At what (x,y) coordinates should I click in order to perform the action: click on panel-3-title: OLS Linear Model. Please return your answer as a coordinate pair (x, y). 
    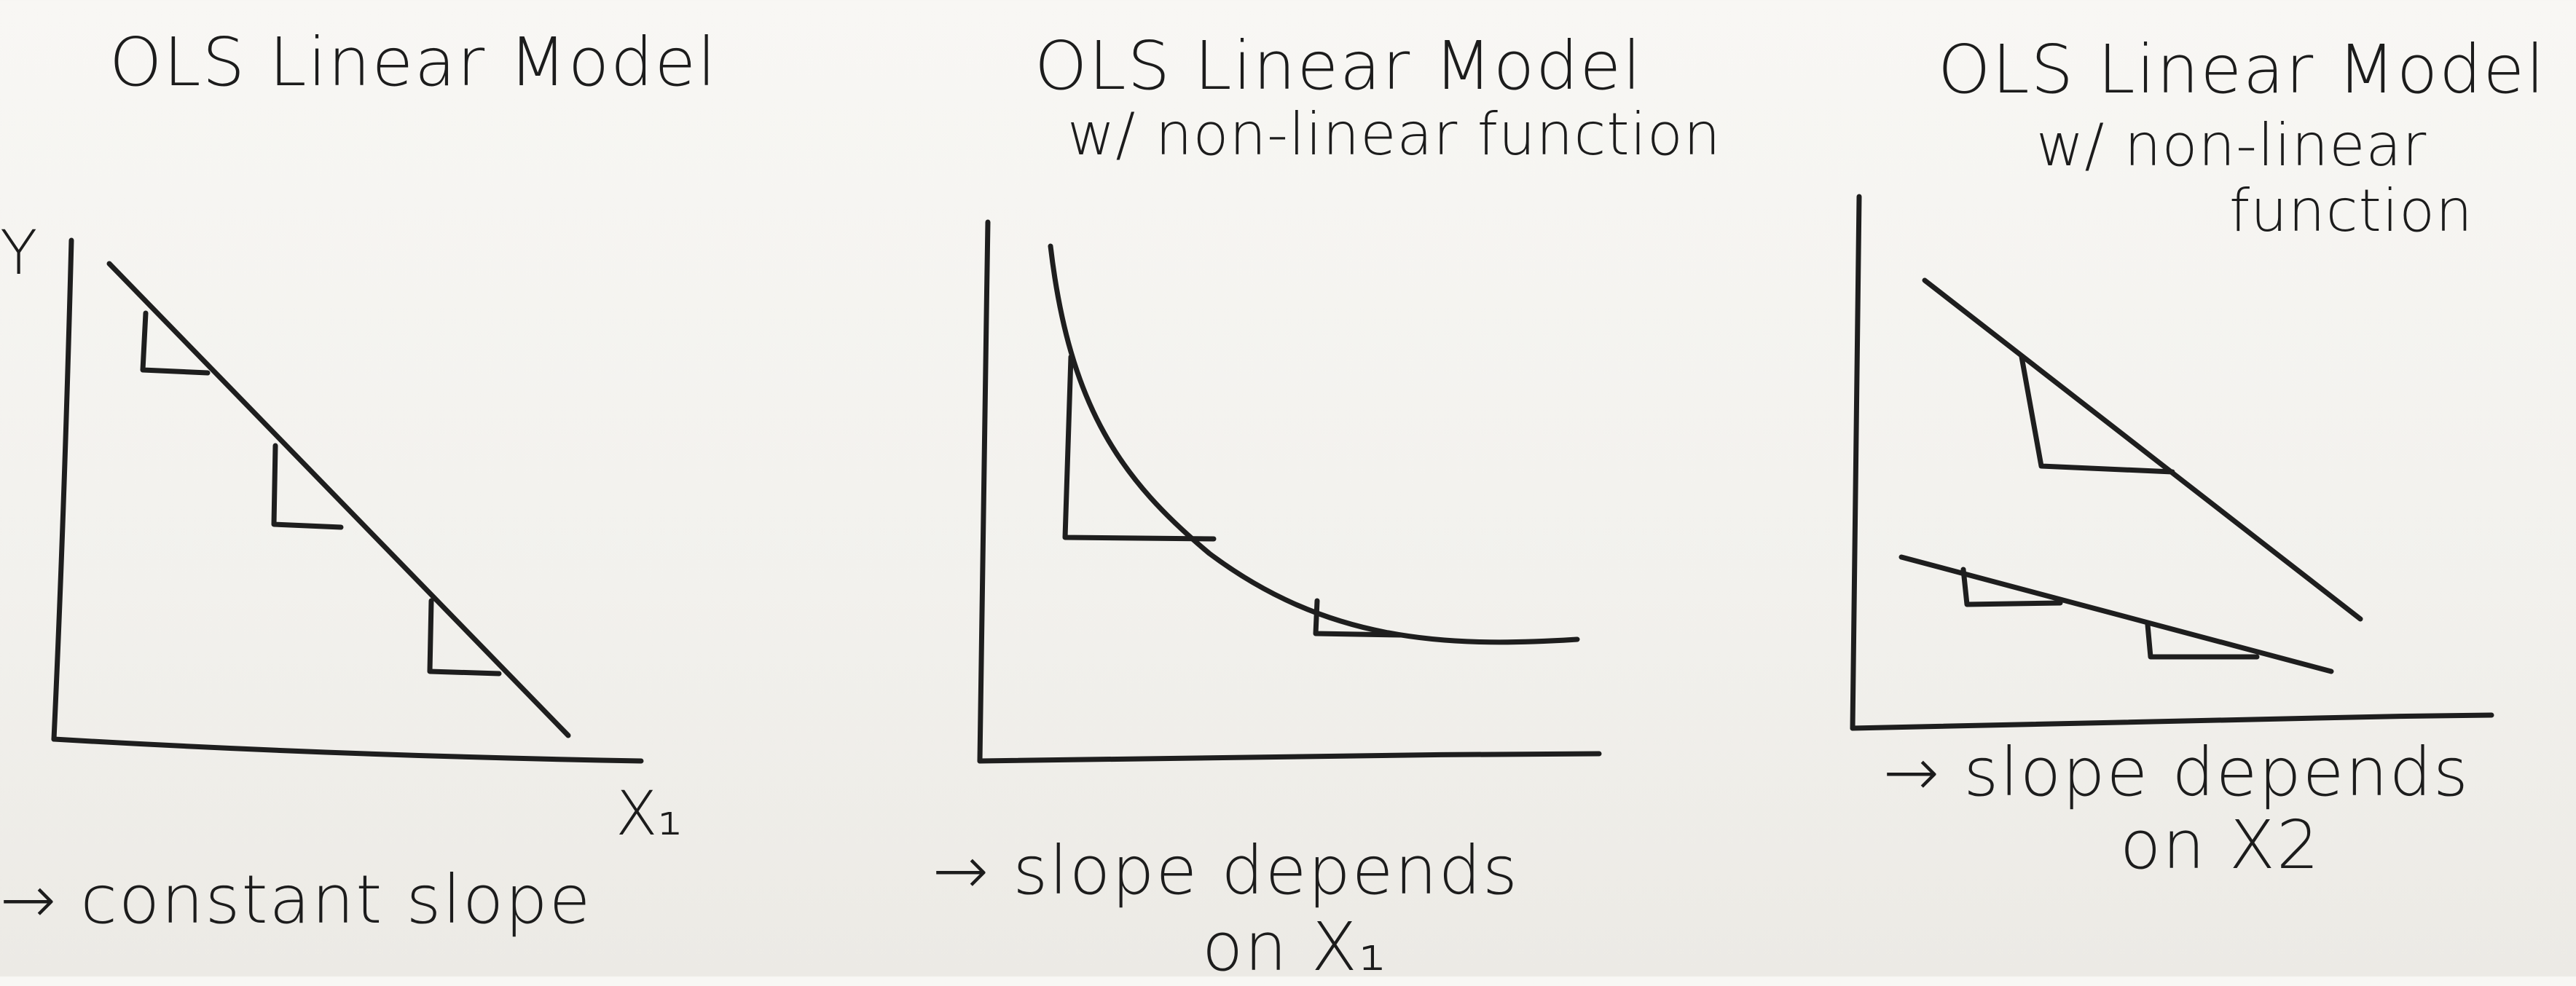
    Looking at the image, I should click on (2242, 70).